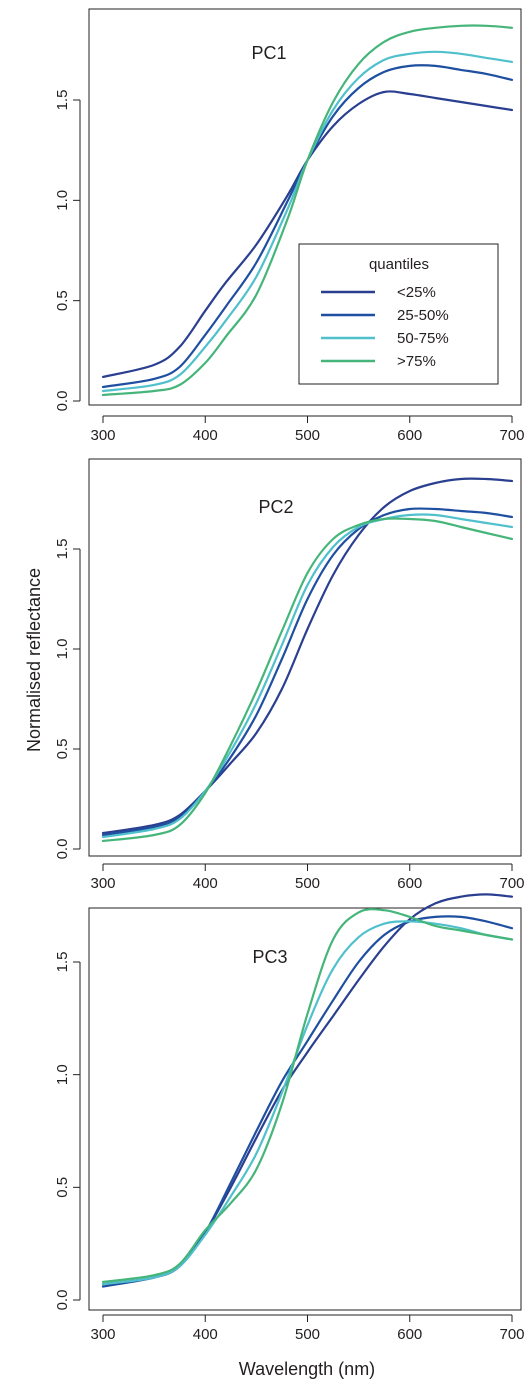  What do you see at coordinates (307, 1369) in the screenshot?
I see `x-axis-title: Wavelength (nm)` at bounding box center [307, 1369].